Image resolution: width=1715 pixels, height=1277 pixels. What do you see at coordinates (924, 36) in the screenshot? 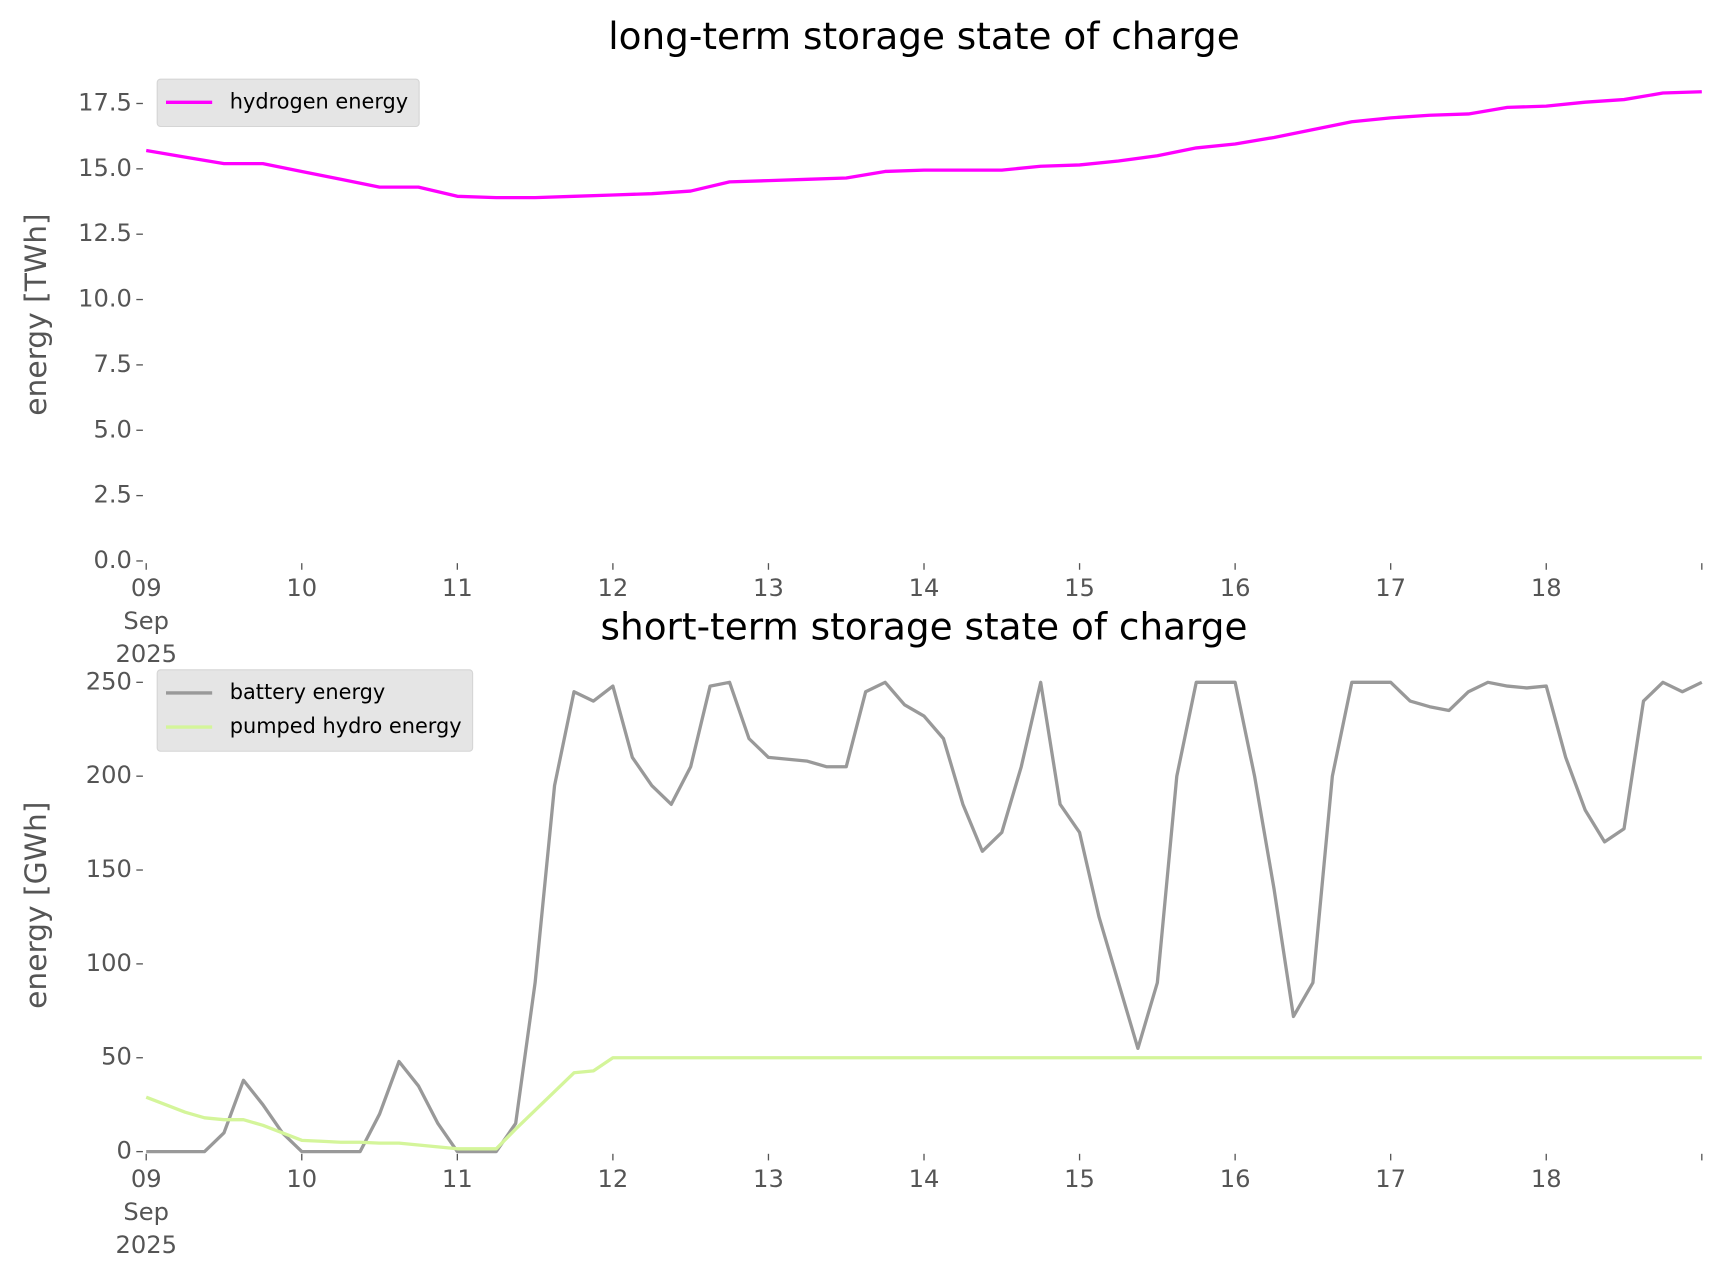
I see `chart-title: long-term storage state of charge` at bounding box center [924, 36].